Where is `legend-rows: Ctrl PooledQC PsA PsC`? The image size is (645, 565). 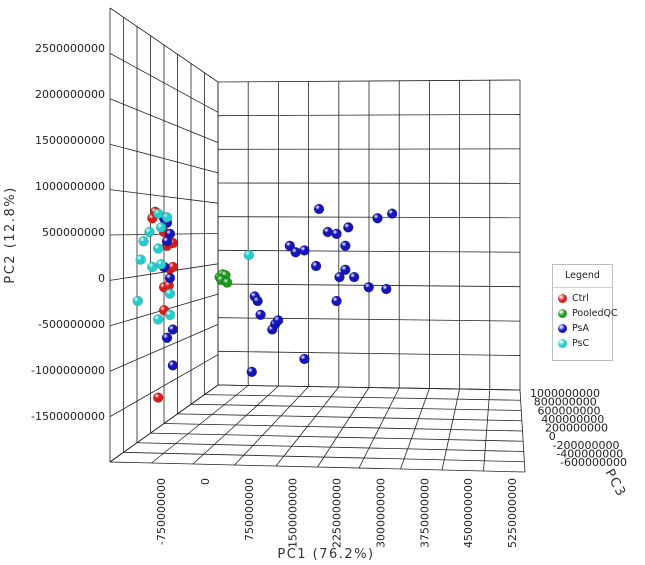
legend-rows: Ctrl PooledQC PsA PsC is located at coordinates (585, 319).